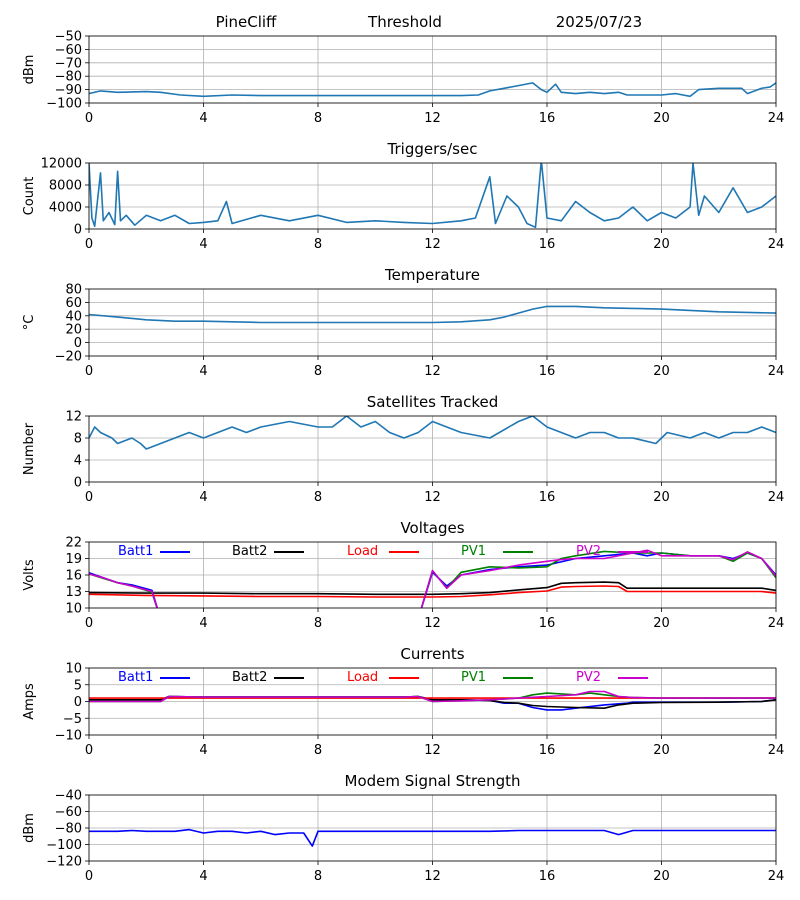 This screenshot has width=800, height=900. What do you see at coordinates (473, 551) in the screenshot?
I see `voltages-legend-label-pv1: PV1` at bounding box center [473, 551].